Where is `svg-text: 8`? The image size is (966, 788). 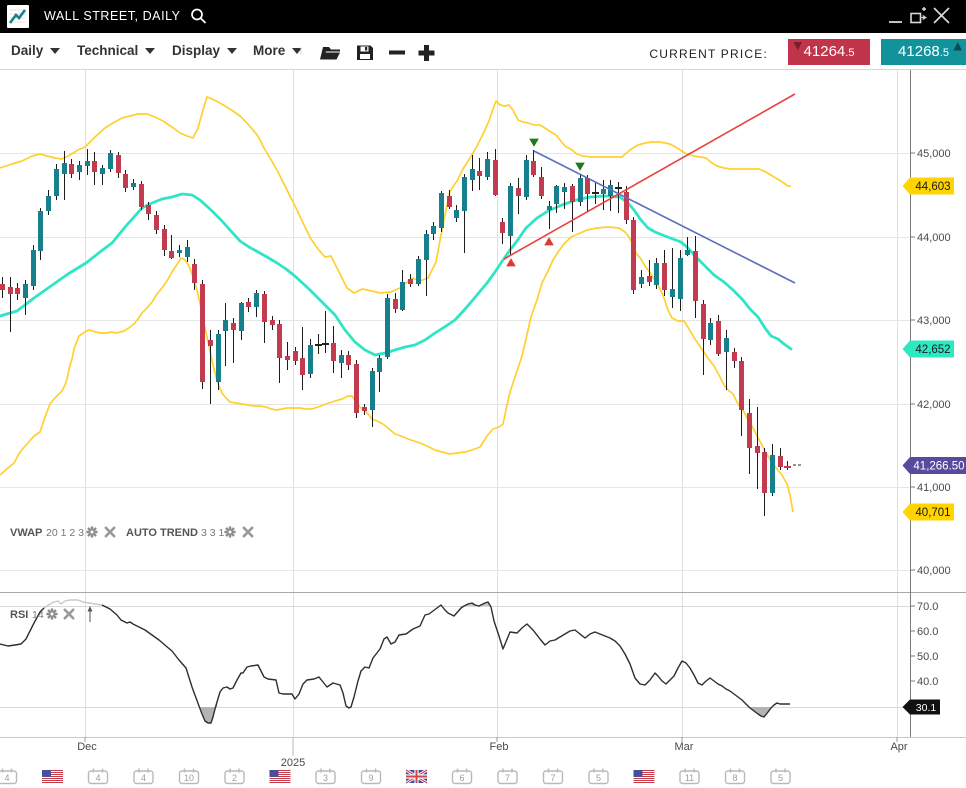 svg-text: 8 is located at coordinates (734, 778).